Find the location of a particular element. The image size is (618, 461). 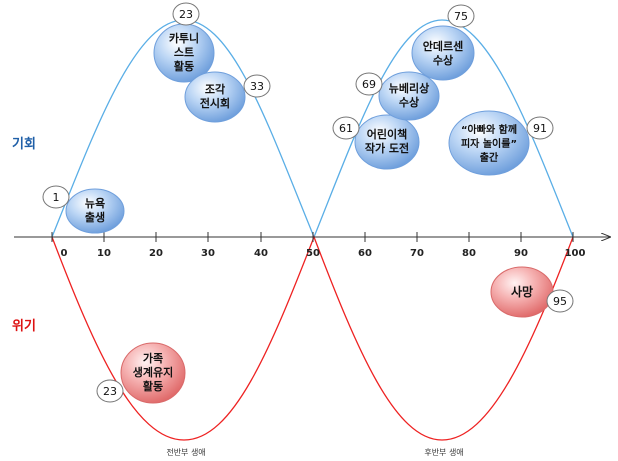

tick-label: 30 is located at coordinates (208, 253).